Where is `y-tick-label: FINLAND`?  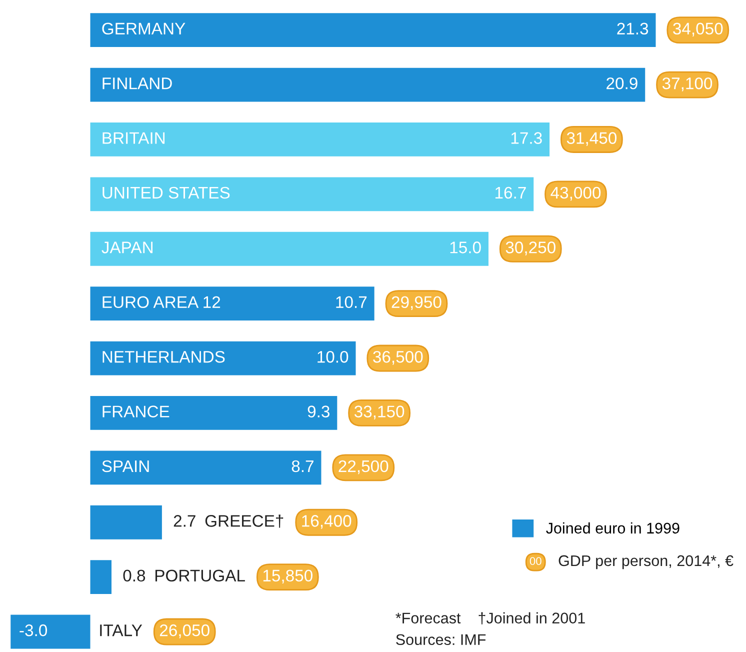 y-tick-label: FINLAND is located at coordinates (137, 84).